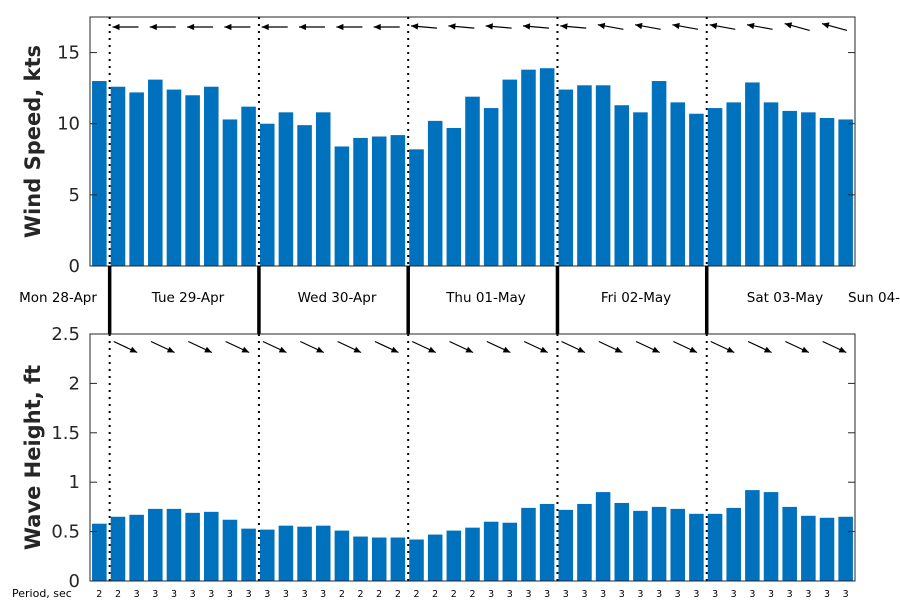  I want to click on y-tick-label: 0.5, so click(65, 532).